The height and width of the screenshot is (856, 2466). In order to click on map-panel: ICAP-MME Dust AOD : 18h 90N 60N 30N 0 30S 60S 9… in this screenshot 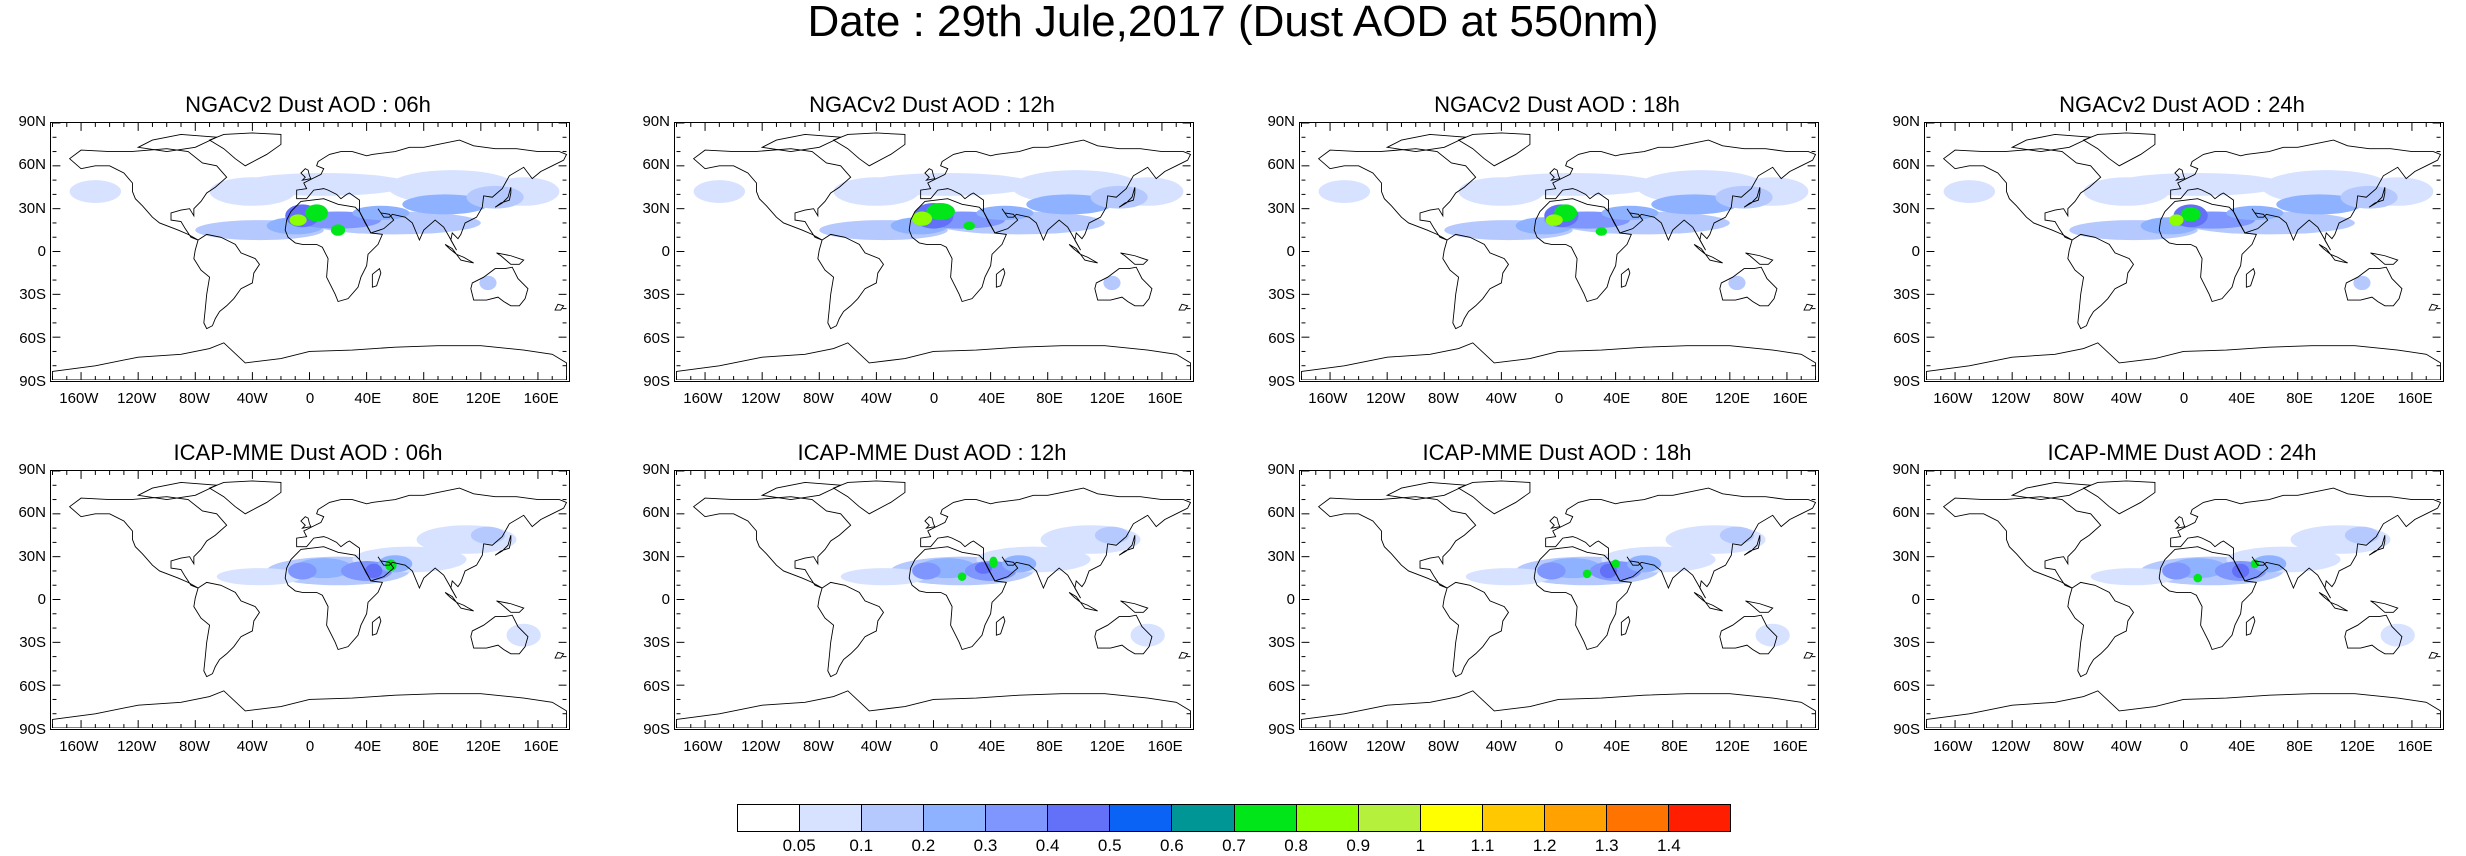, I will do `click(1547, 605)`.